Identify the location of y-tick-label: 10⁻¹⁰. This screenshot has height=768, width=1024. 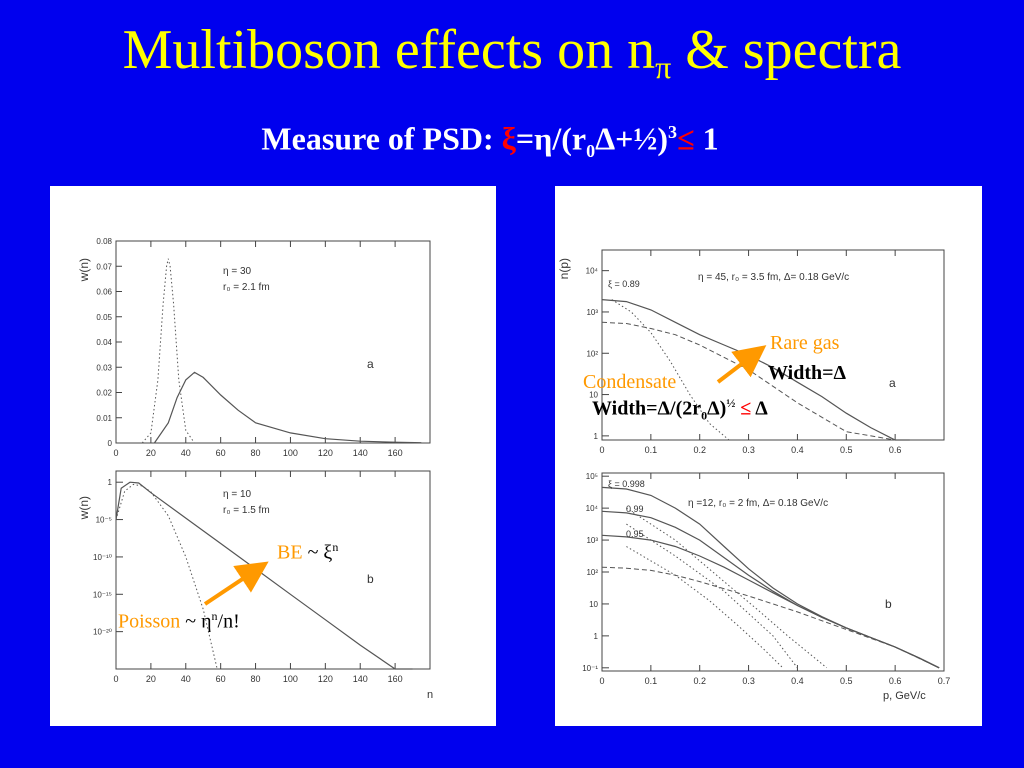
(102, 557).